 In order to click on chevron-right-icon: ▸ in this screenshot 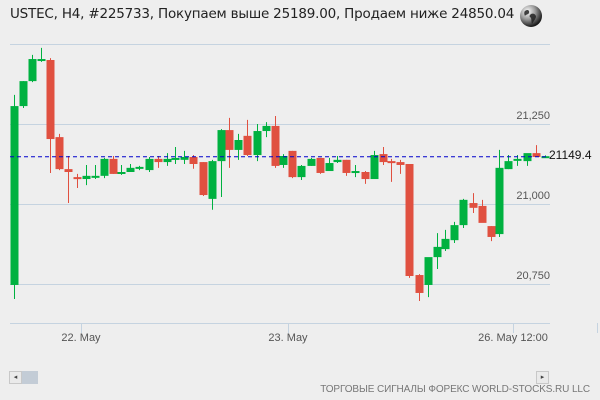, I will do `click(542, 377)`.